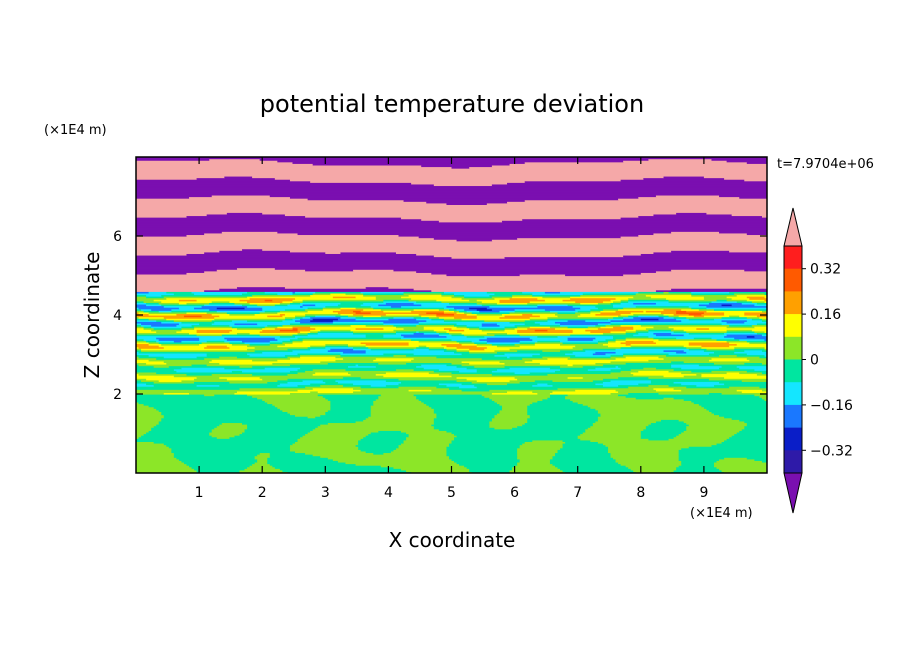  I want to click on x-tick-label: 7, so click(577, 493).